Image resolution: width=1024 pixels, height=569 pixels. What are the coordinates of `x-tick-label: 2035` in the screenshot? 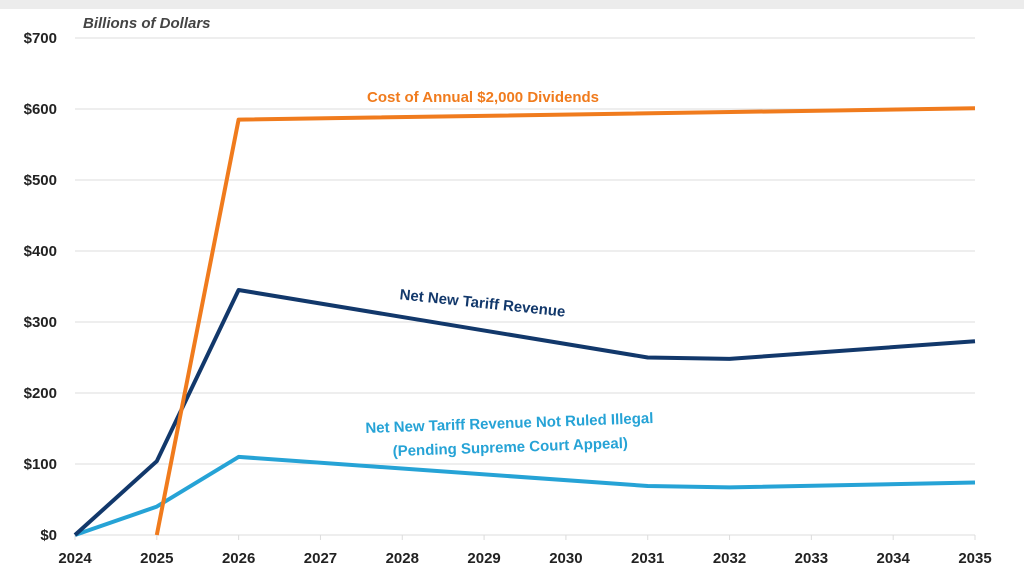 It's located at (974, 558).